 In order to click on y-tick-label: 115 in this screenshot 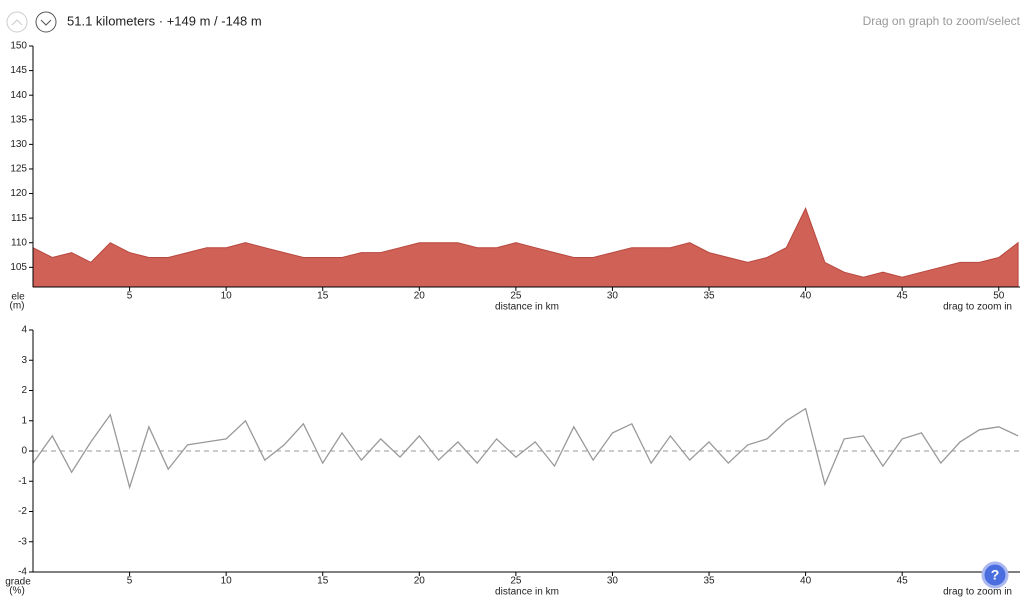, I will do `click(19, 218)`.